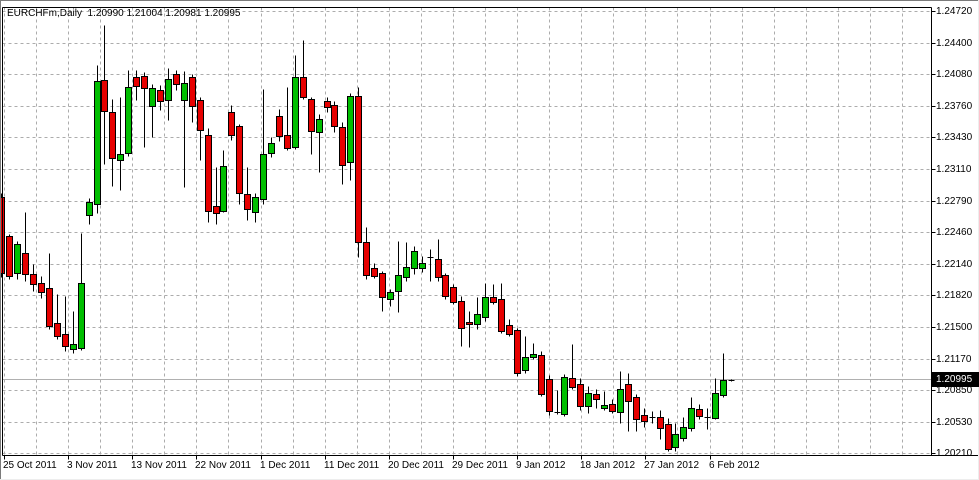  I want to click on price-scale-label: 1.20850, so click(954, 390).